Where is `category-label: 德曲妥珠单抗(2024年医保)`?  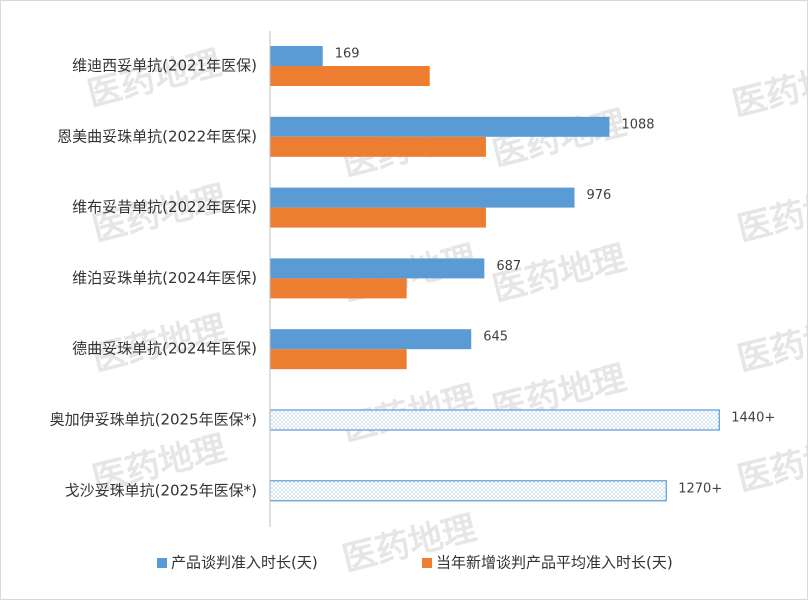 category-label: 德曲妥珠单抗(2024年医保) is located at coordinates (164, 349).